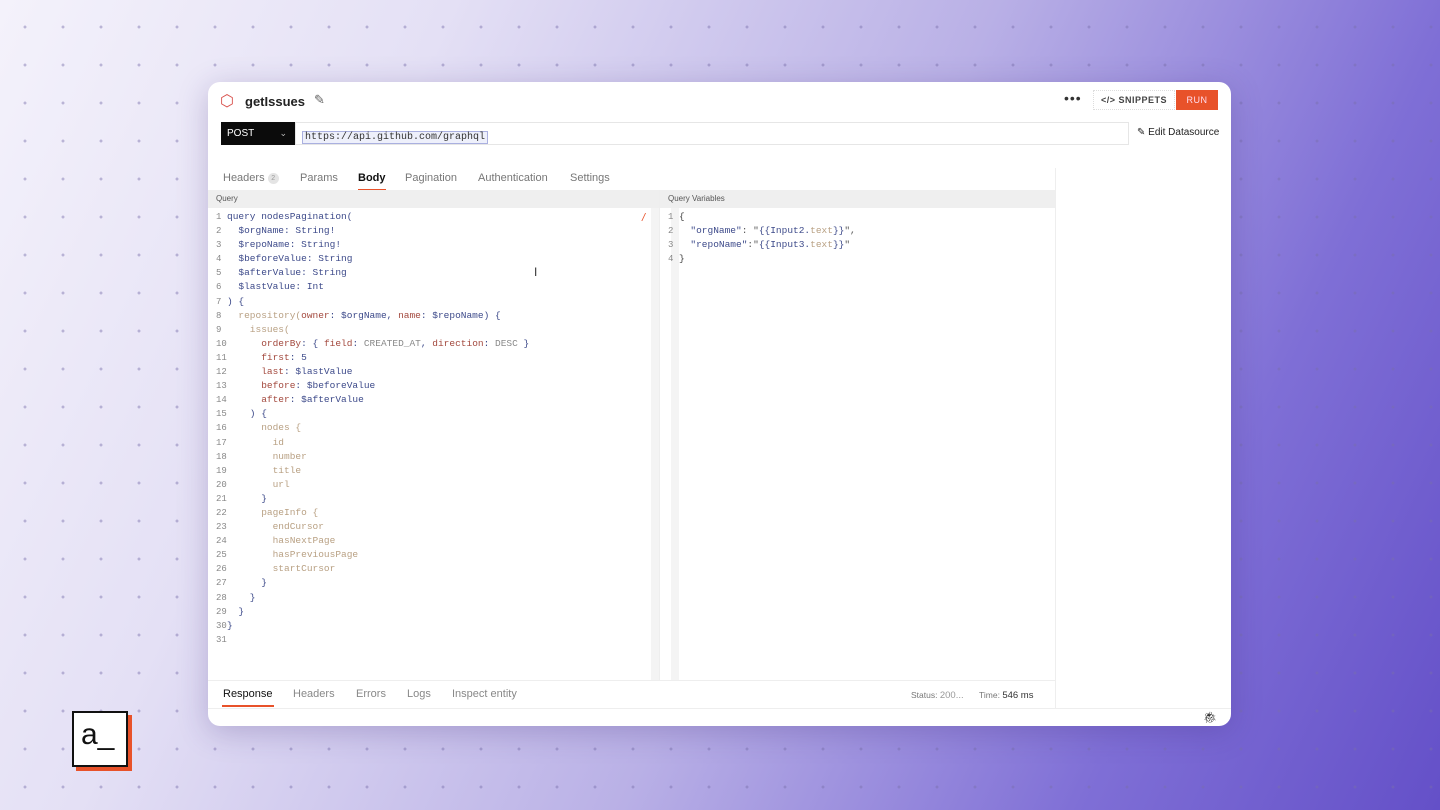 The image size is (1440, 810). What do you see at coordinates (675, 444) in the screenshot?
I see `variables-scrollbar` at bounding box center [675, 444].